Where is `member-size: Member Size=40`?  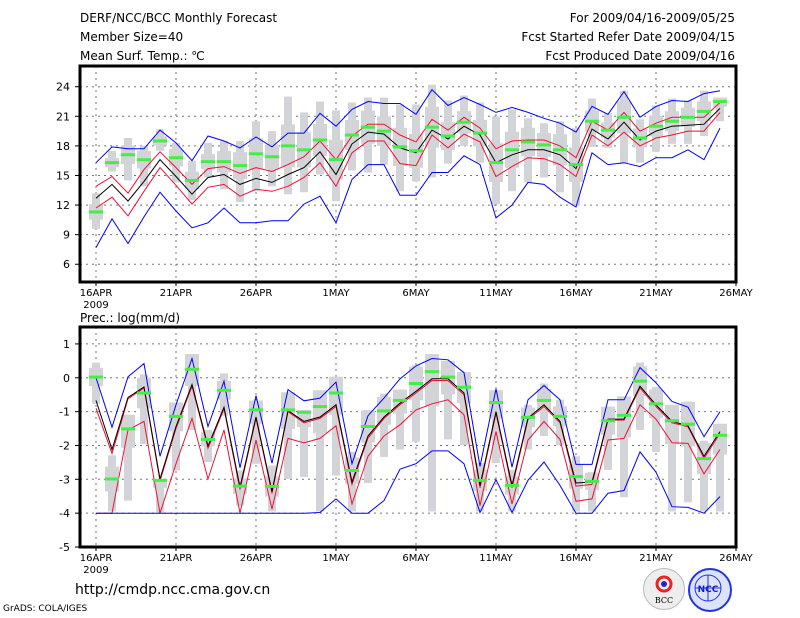 member-size: Member Size=40 is located at coordinates (132, 37).